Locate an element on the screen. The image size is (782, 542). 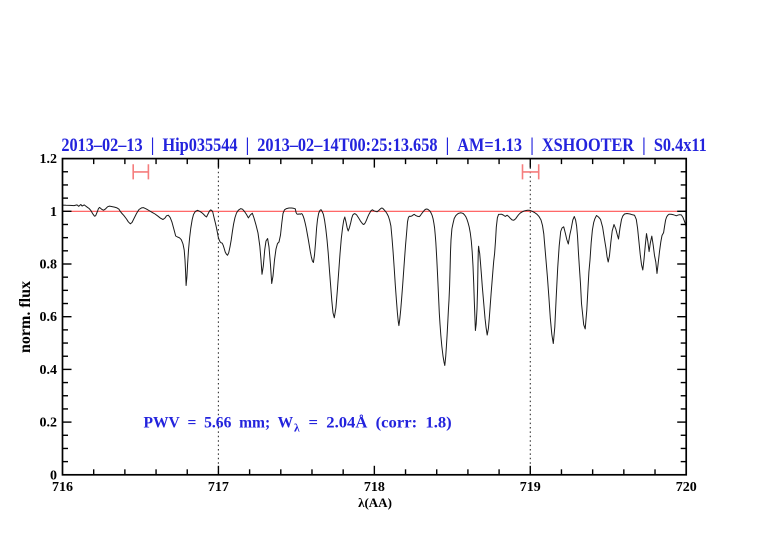
svg-text: 0.8 is located at coordinates (49, 265).